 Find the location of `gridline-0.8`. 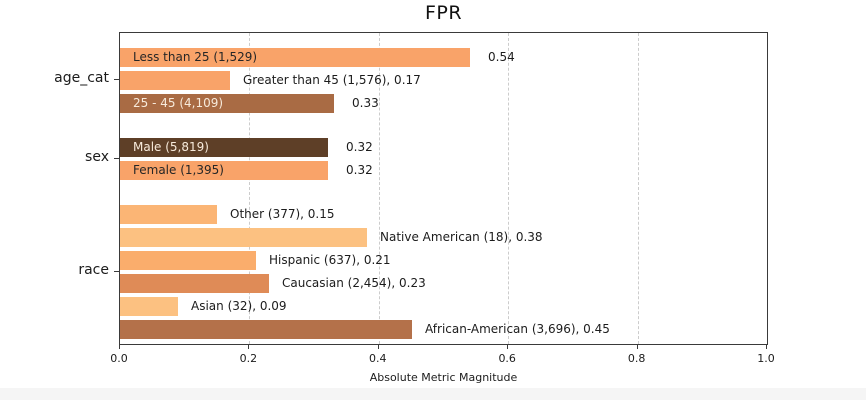

gridline-0.8 is located at coordinates (638, 188).